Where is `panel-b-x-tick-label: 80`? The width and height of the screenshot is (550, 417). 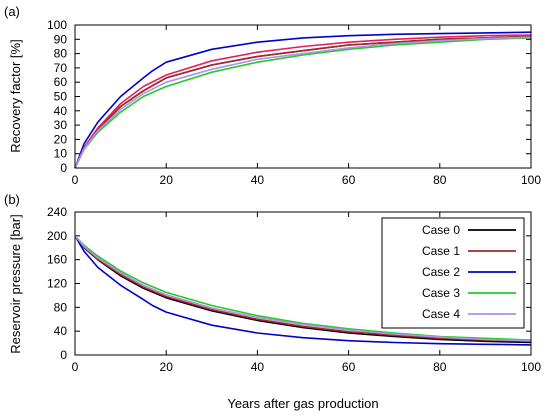
panel-b-x-tick-label: 80 is located at coordinates (440, 367).